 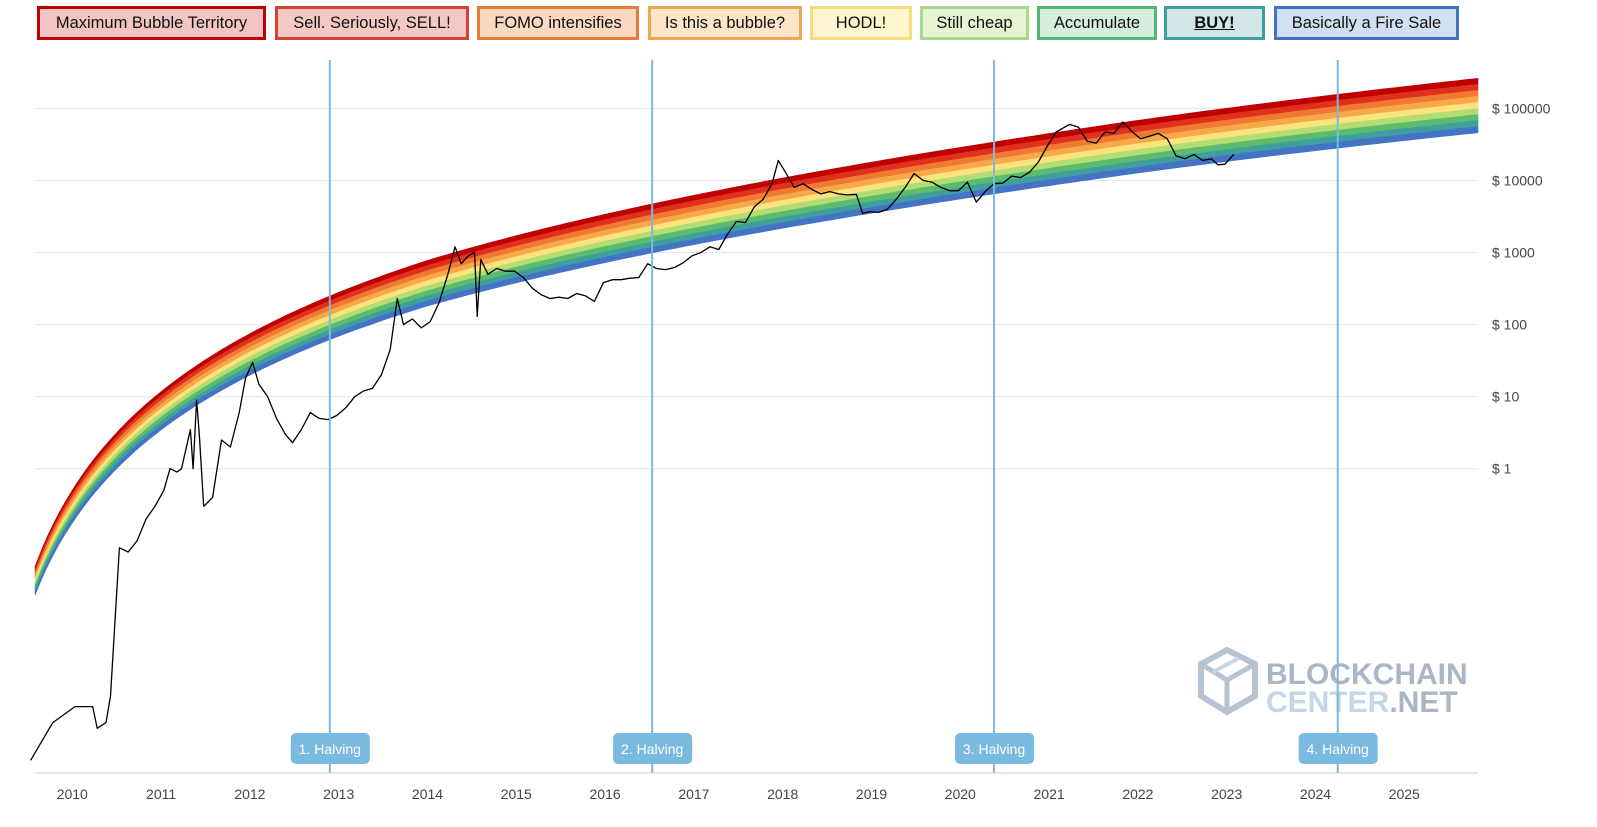 I want to click on x-tick-label: 2021, so click(x=1049, y=794).